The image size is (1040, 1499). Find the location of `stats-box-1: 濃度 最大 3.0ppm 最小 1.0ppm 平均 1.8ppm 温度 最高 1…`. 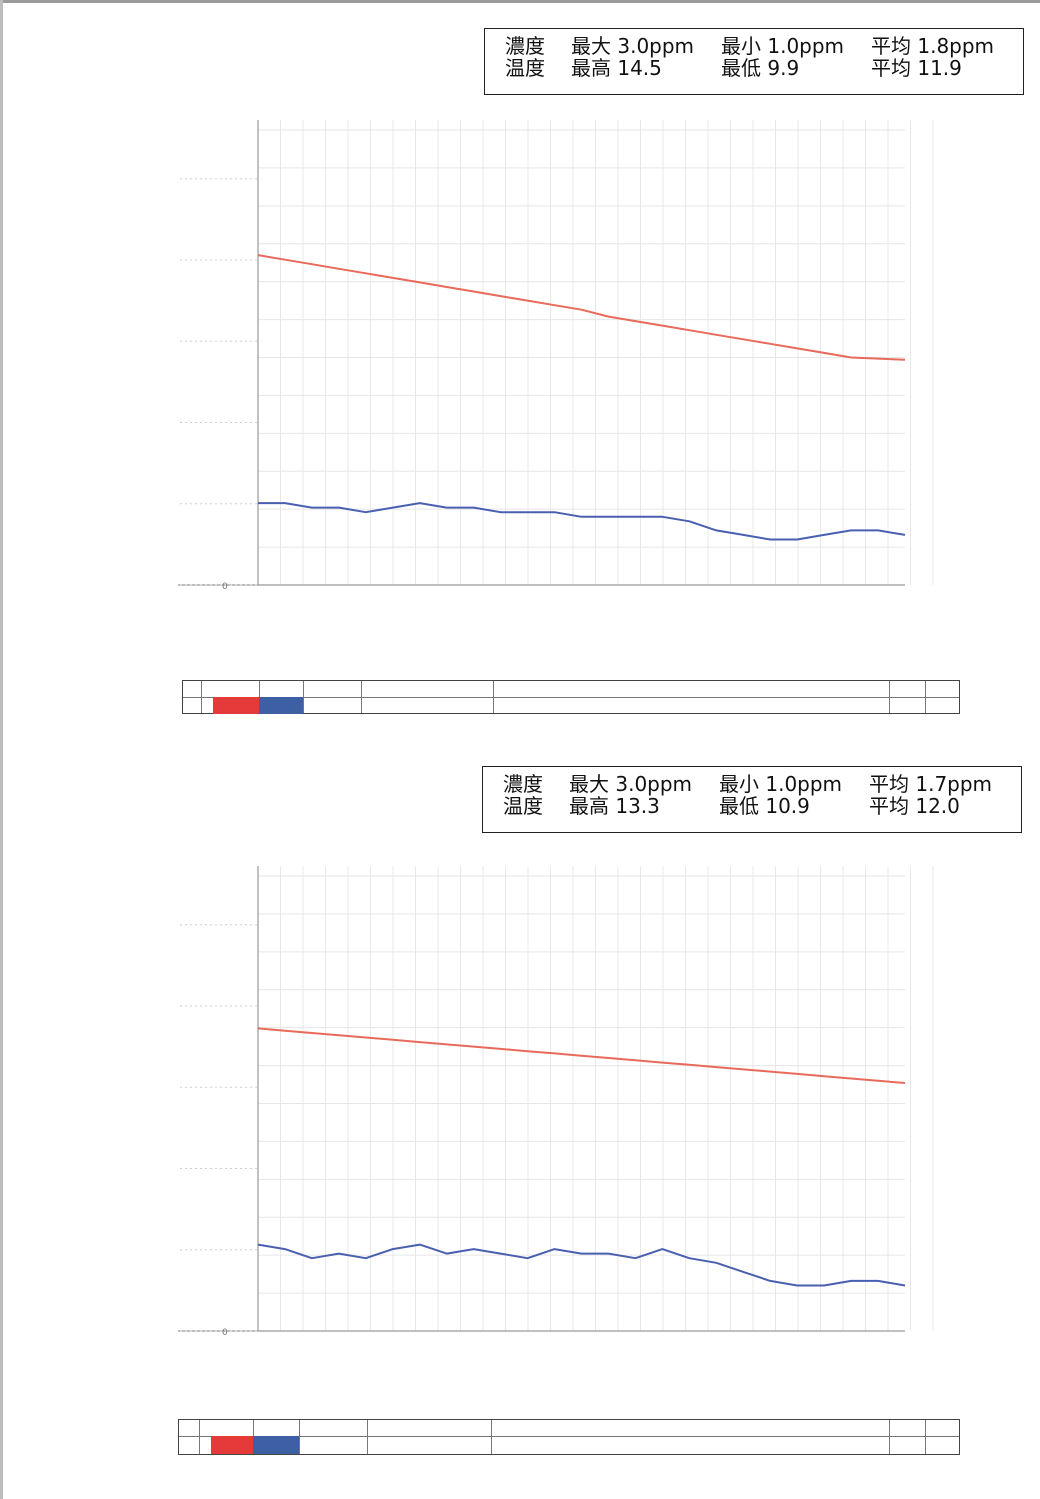

stats-box-1: 濃度 最大 3.0ppm 最小 1.0ppm 平均 1.8ppm 温度 最高 1… is located at coordinates (754, 61).